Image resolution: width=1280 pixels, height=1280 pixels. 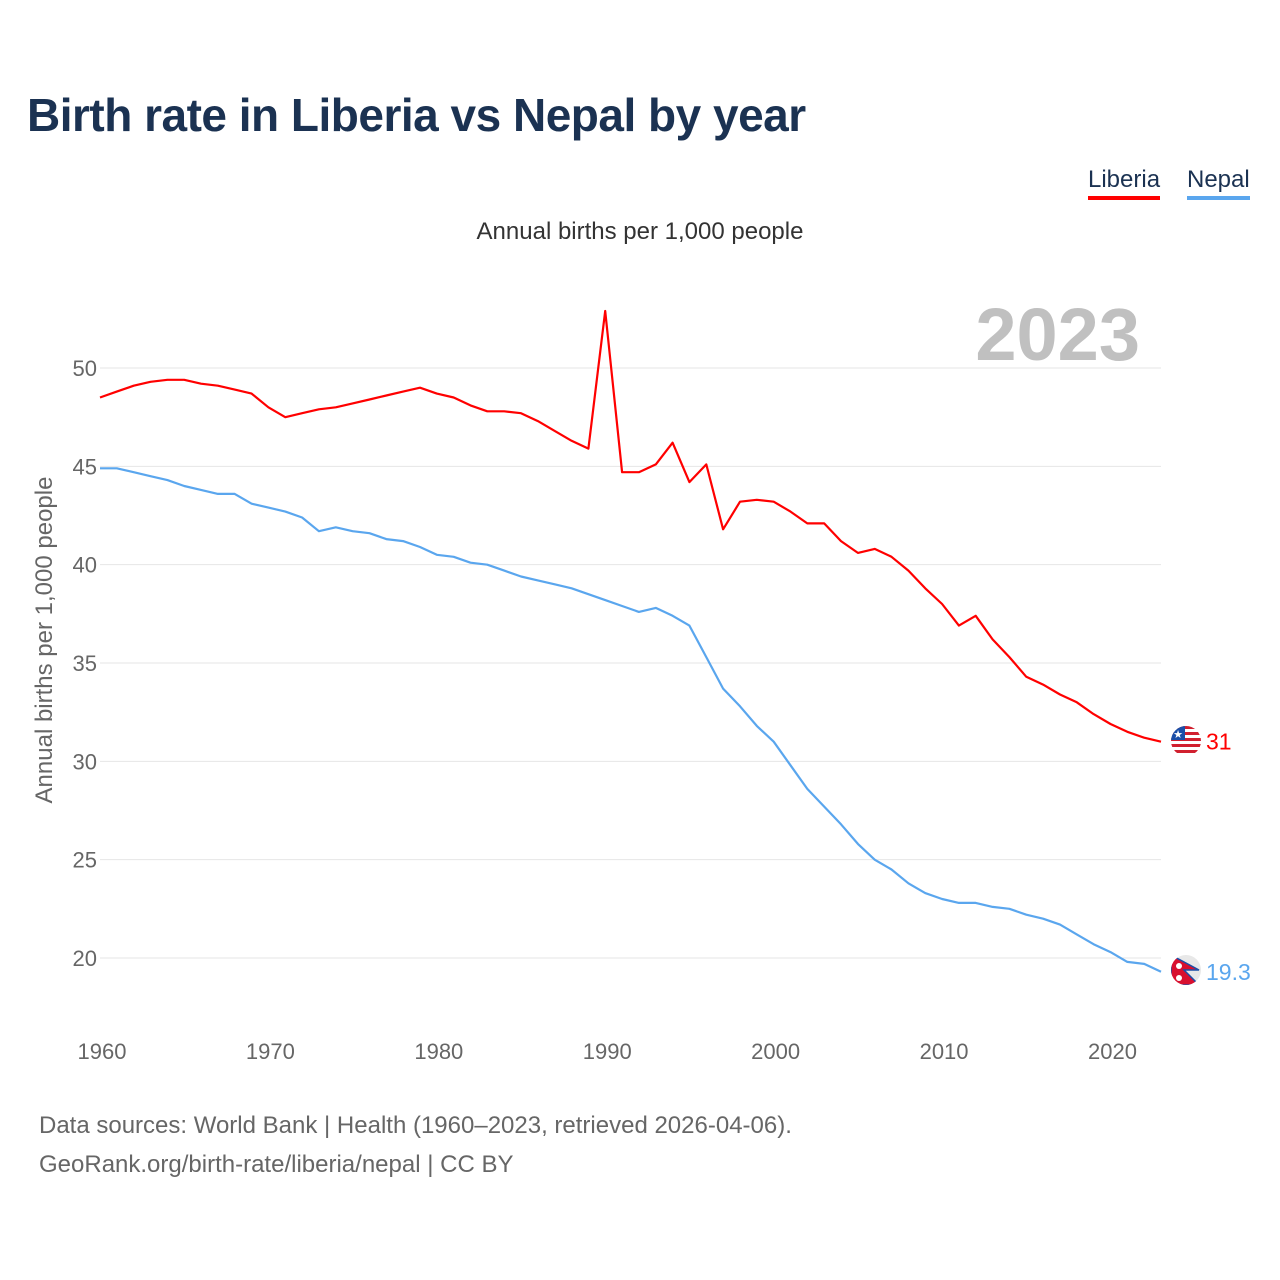 What do you see at coordinates (1219, 742) in the screenshot?
I see `end-value-label-liberia: 31` at bounding box center [1219, 742].